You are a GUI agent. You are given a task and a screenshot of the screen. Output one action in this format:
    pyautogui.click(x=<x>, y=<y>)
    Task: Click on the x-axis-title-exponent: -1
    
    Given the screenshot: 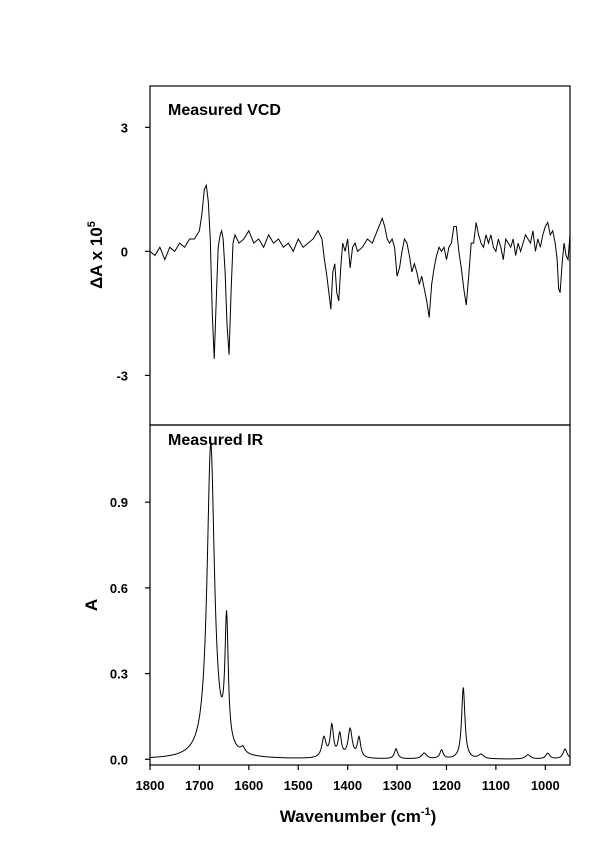 What is the action you would take?
    pyautogui.click(x=426, y=812)
    